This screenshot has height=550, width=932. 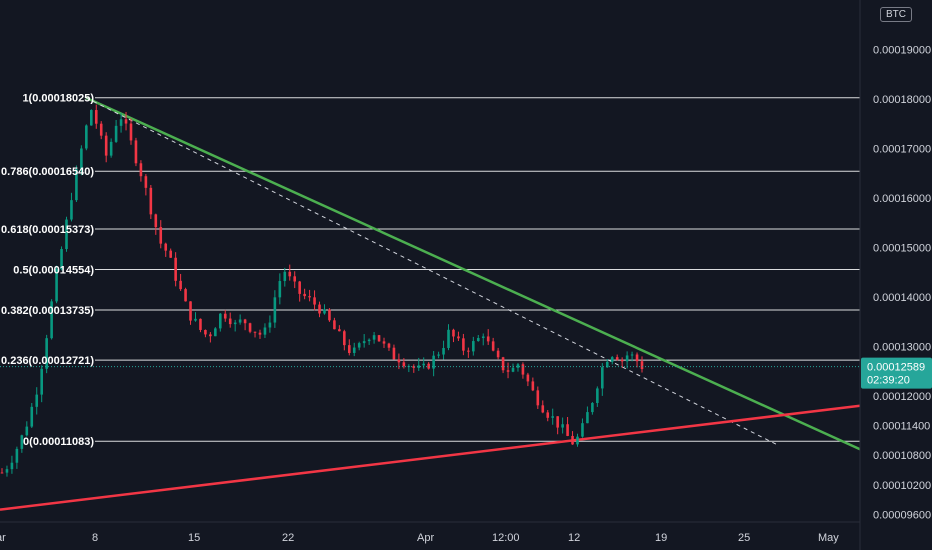 I want to click on last-price-countdown: 02:39:20, so click(x=888, y=381).